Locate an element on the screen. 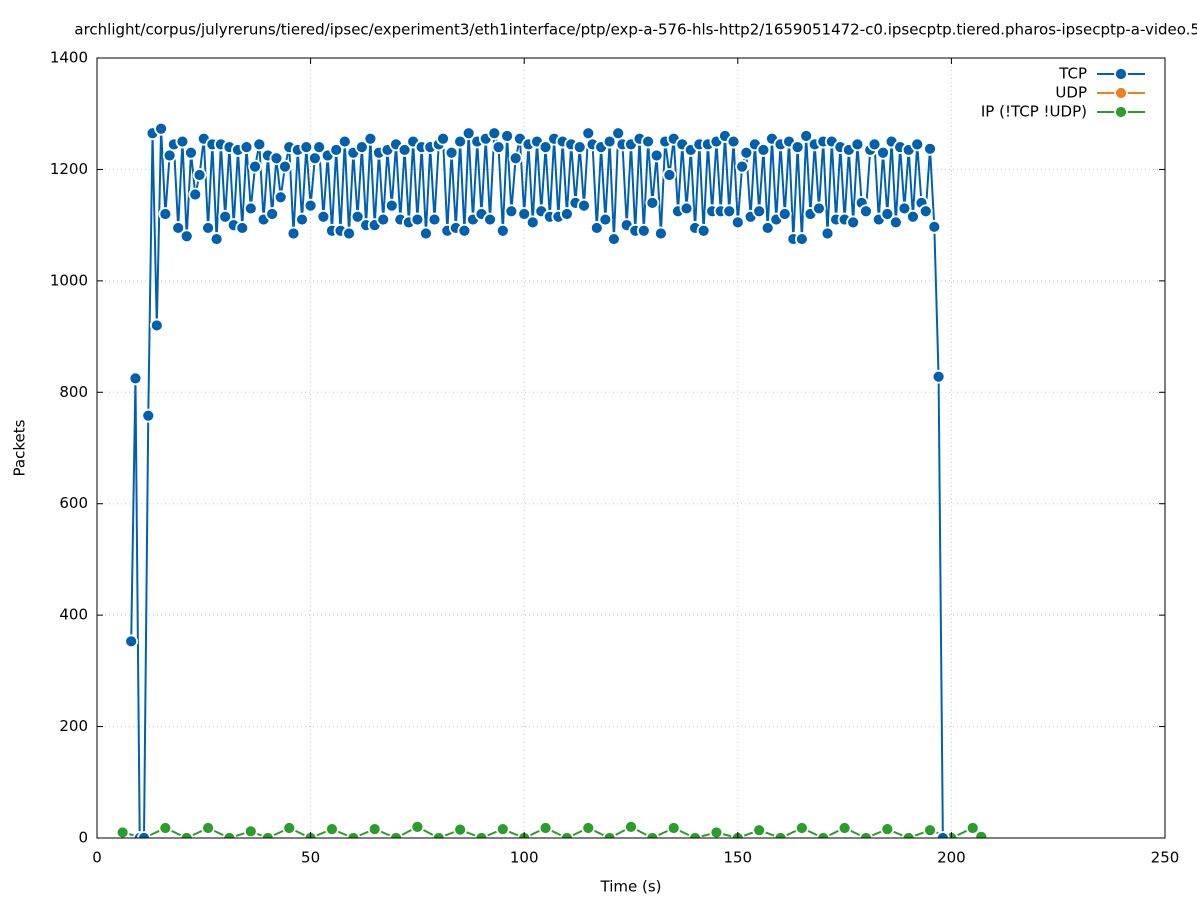 The height and width of the screenshot is (900, 1197). x-tick-label: 0 is located at coordinates (97, 858).